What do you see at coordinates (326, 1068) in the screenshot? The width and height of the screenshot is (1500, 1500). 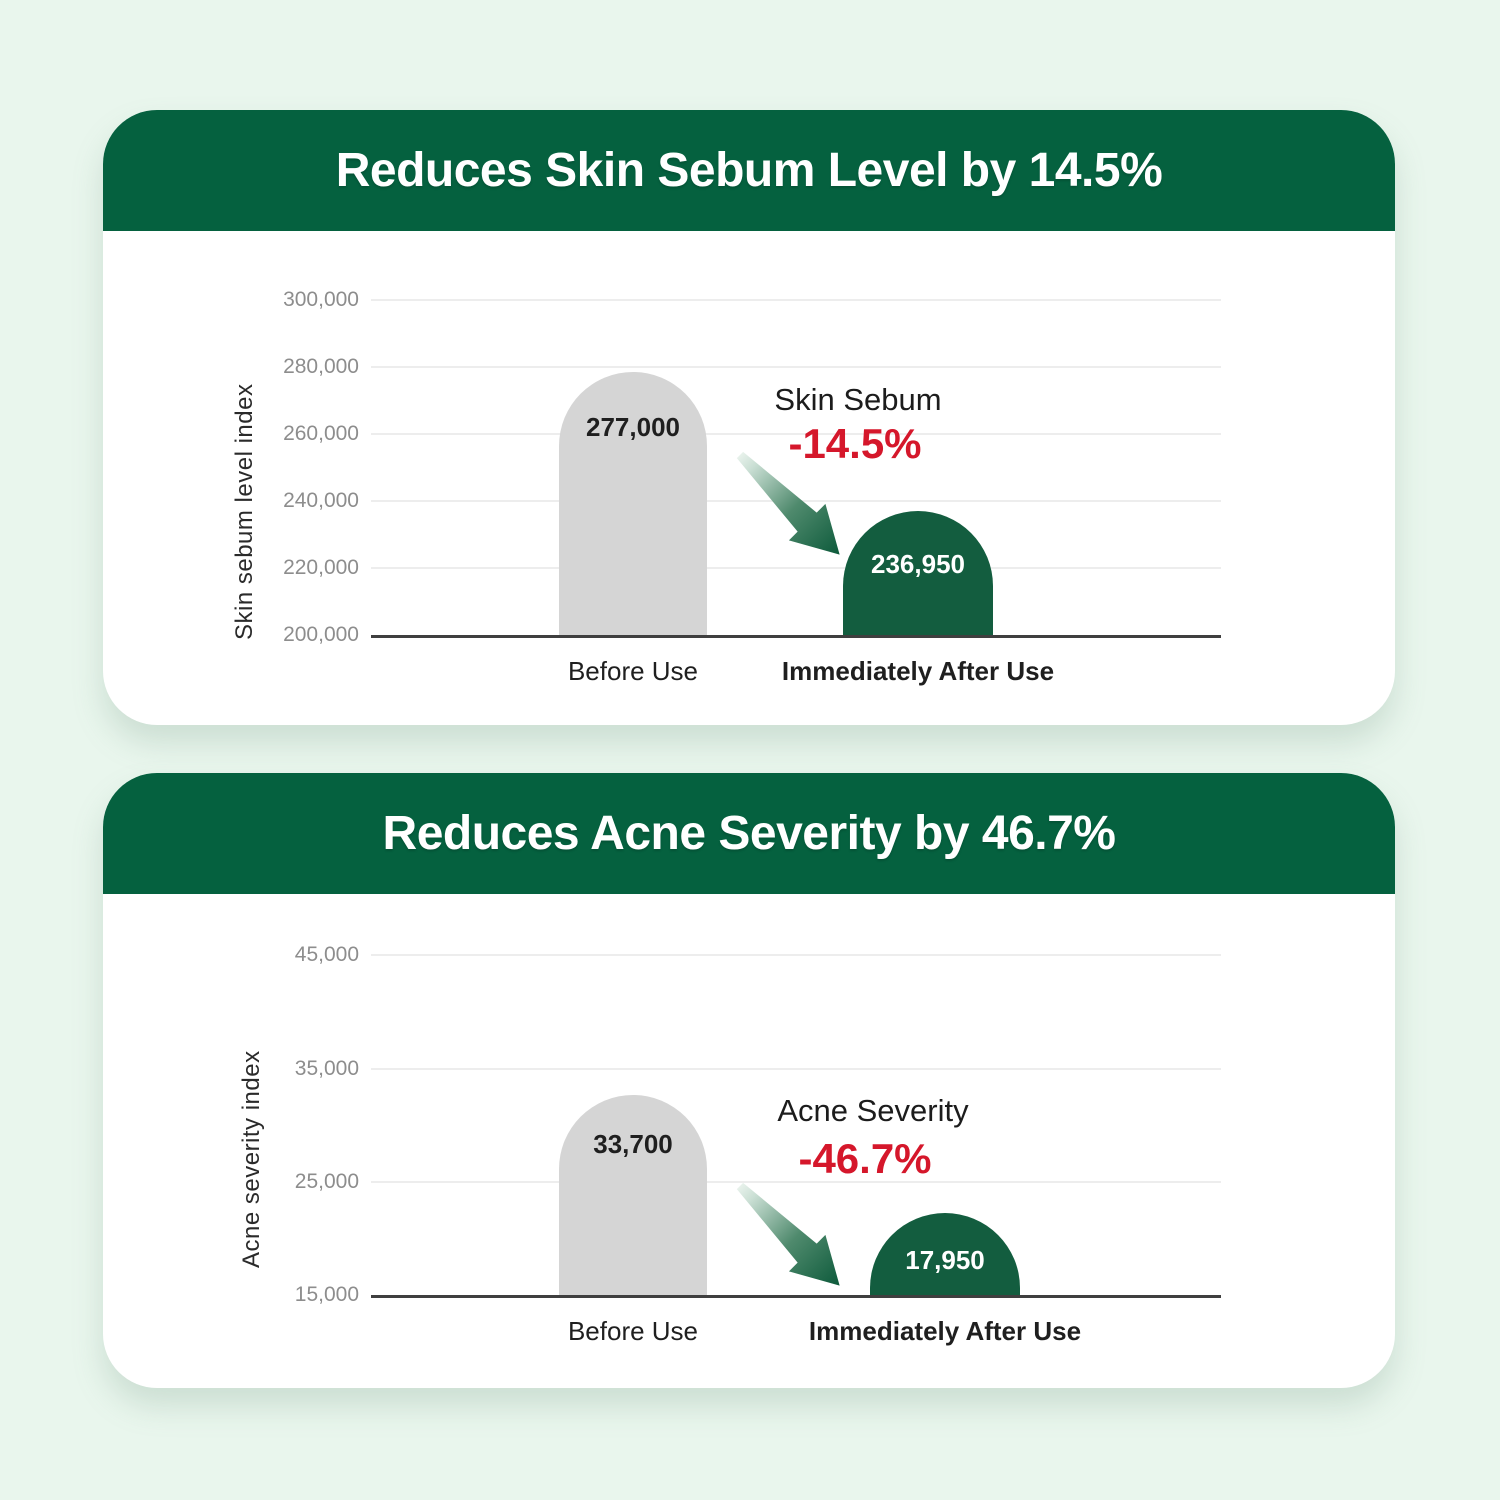 I see `y-tick-label: 35,000` at bounding box center [326, 1068].